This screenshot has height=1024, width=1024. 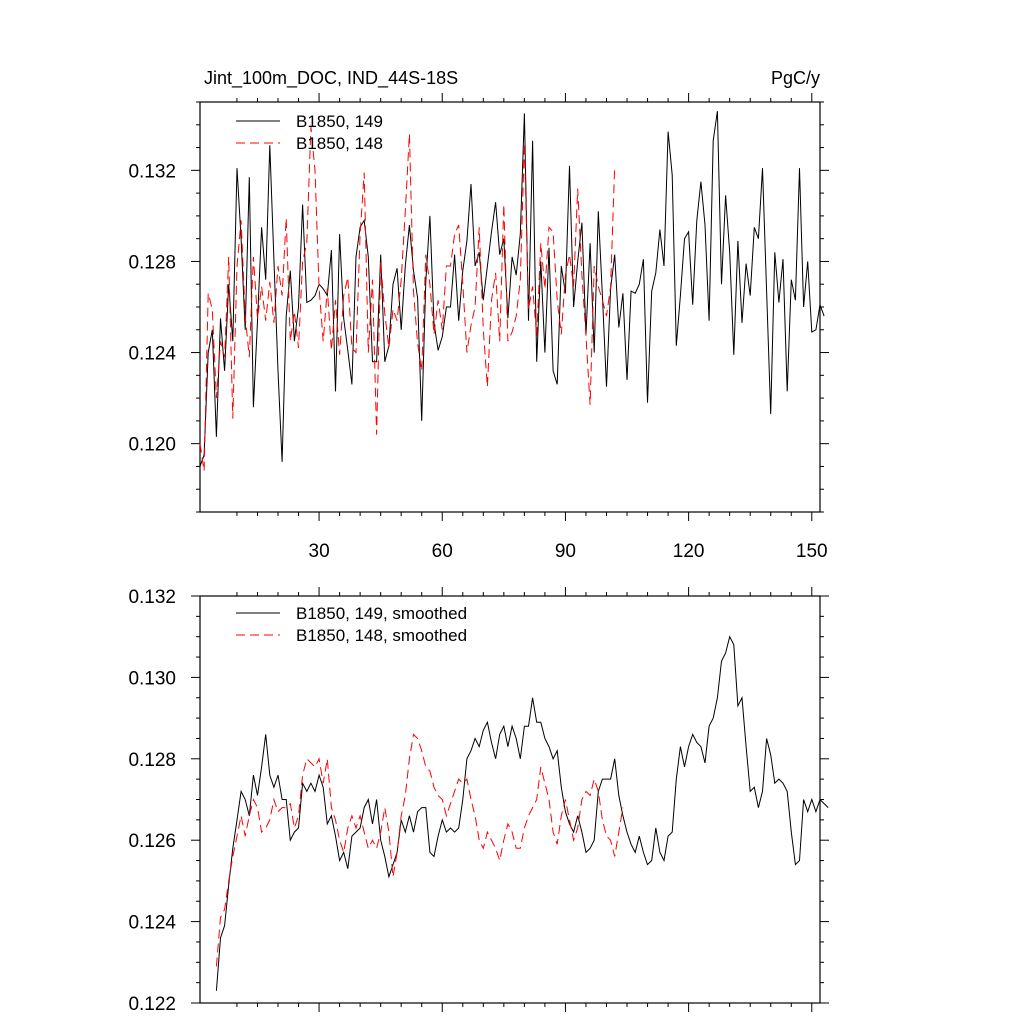 What do you see at coordinates (689, 551) in the screenshot?
I see `x-tick-label: 120` at bounding box center [689, 551].